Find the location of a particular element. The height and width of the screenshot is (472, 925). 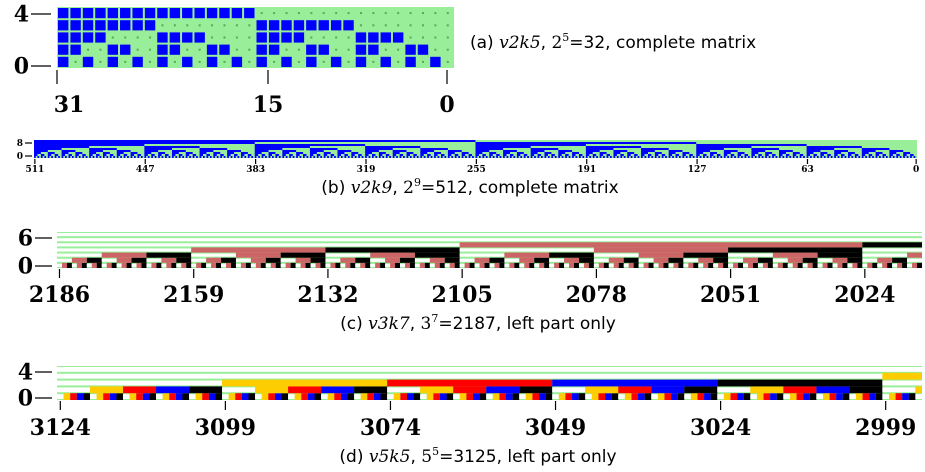

panel-caption: (a) v2k5, 25=32, complete matrix is located at coordinates (613, 42).